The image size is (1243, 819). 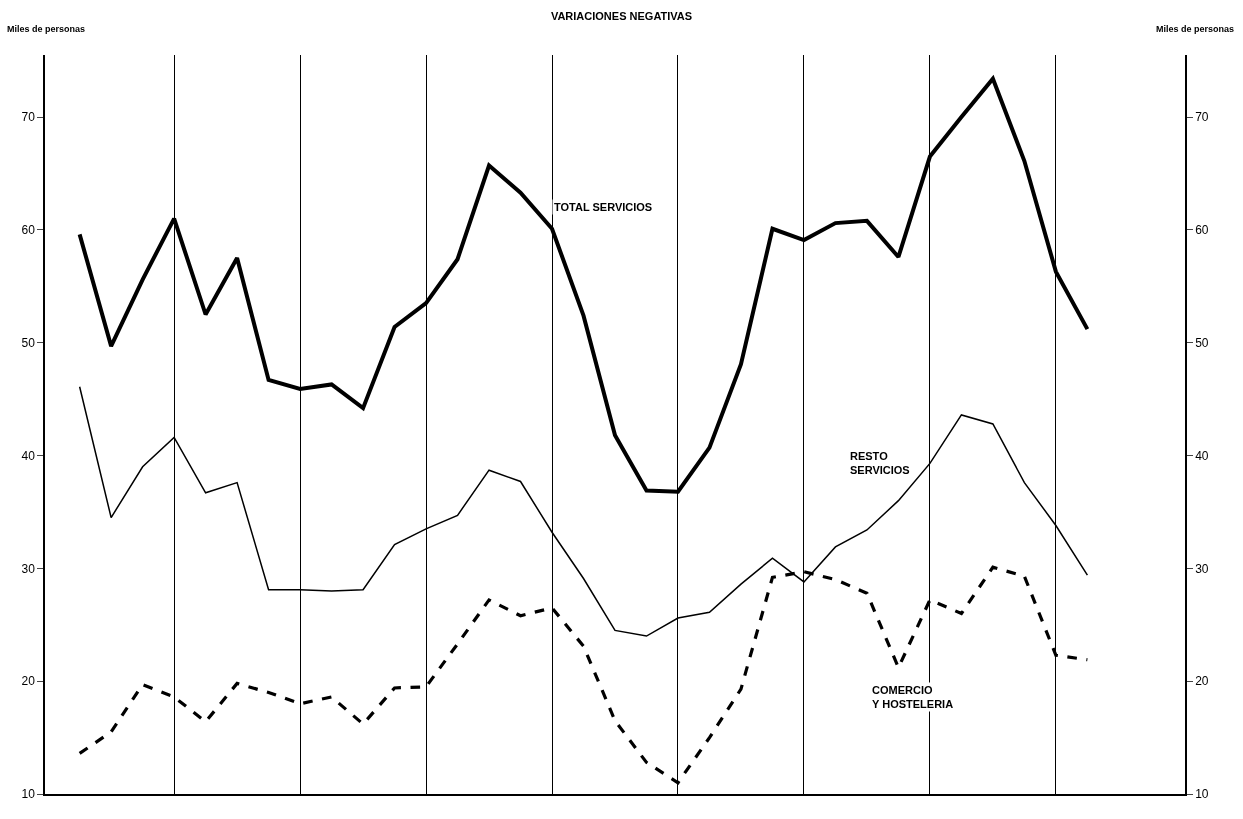 I want to click on series-label: TOTAL SERVICIOS, so click(x=603, y=207).